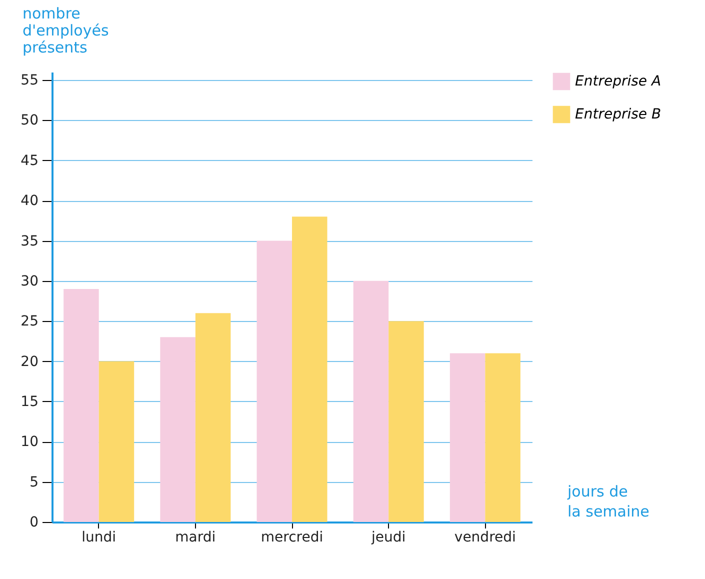 The height and width of the screenshot is (579, 705). Describe the element at coordinates (29, 281) in the screenshot. I see `y-tick-label: 30` at that location.